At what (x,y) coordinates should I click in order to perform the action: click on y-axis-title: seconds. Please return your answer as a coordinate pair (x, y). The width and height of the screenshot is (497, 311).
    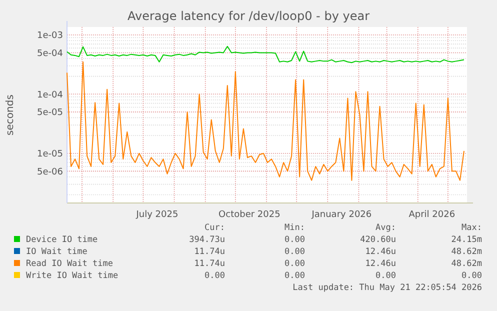
    Looking at the image, I should click on (10, 115).